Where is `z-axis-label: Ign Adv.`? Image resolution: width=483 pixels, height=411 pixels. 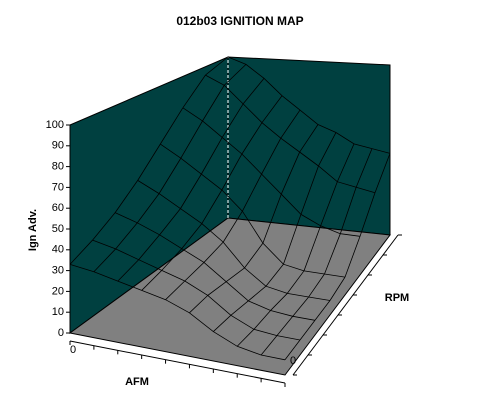 z-axis-label: Ign Adv. is located at coordinates (33, 230).